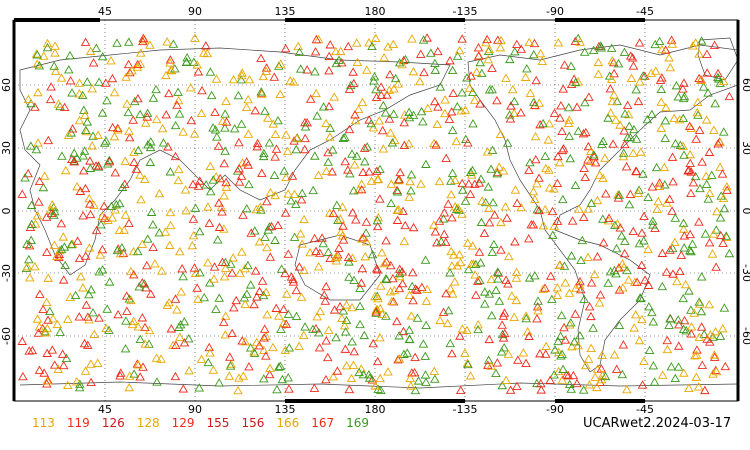  Describe the element at coordinates (43, 423) in the screenshot. I see `legend-item: 113` at that location.